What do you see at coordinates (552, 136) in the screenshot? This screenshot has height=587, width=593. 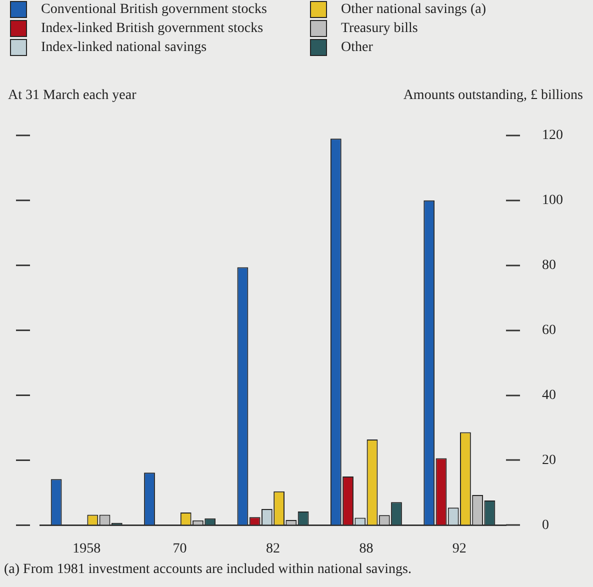 I see `y-tick-label: 120` at bounding box center [552, 136].